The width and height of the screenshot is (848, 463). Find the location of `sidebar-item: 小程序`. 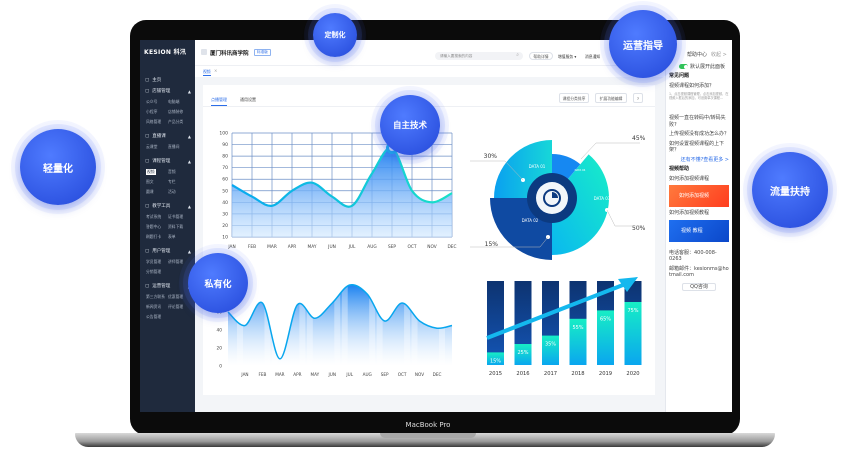

sidebar-item: 小程序 is located at coordinates (152, 111).